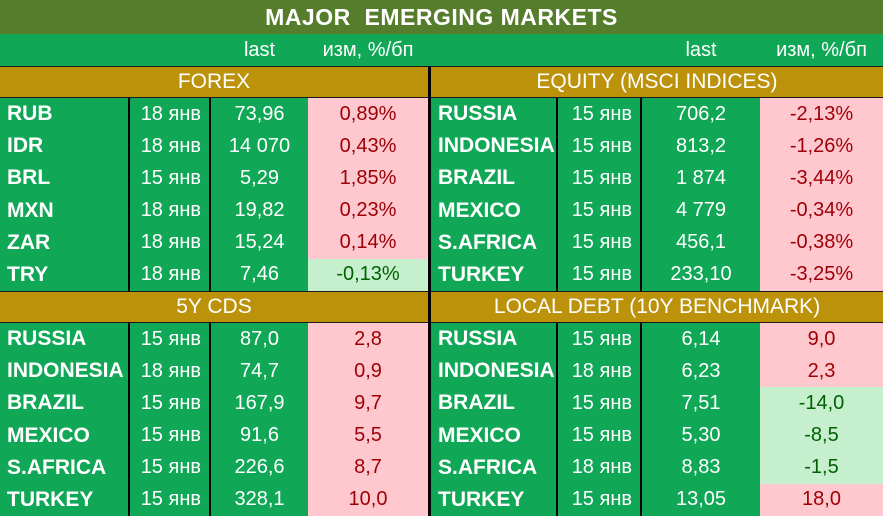  What do you see at coordinates (821, 146) in the screenshot?
I see `row-change-value: -1,26%` at bounding box center [821, 146].